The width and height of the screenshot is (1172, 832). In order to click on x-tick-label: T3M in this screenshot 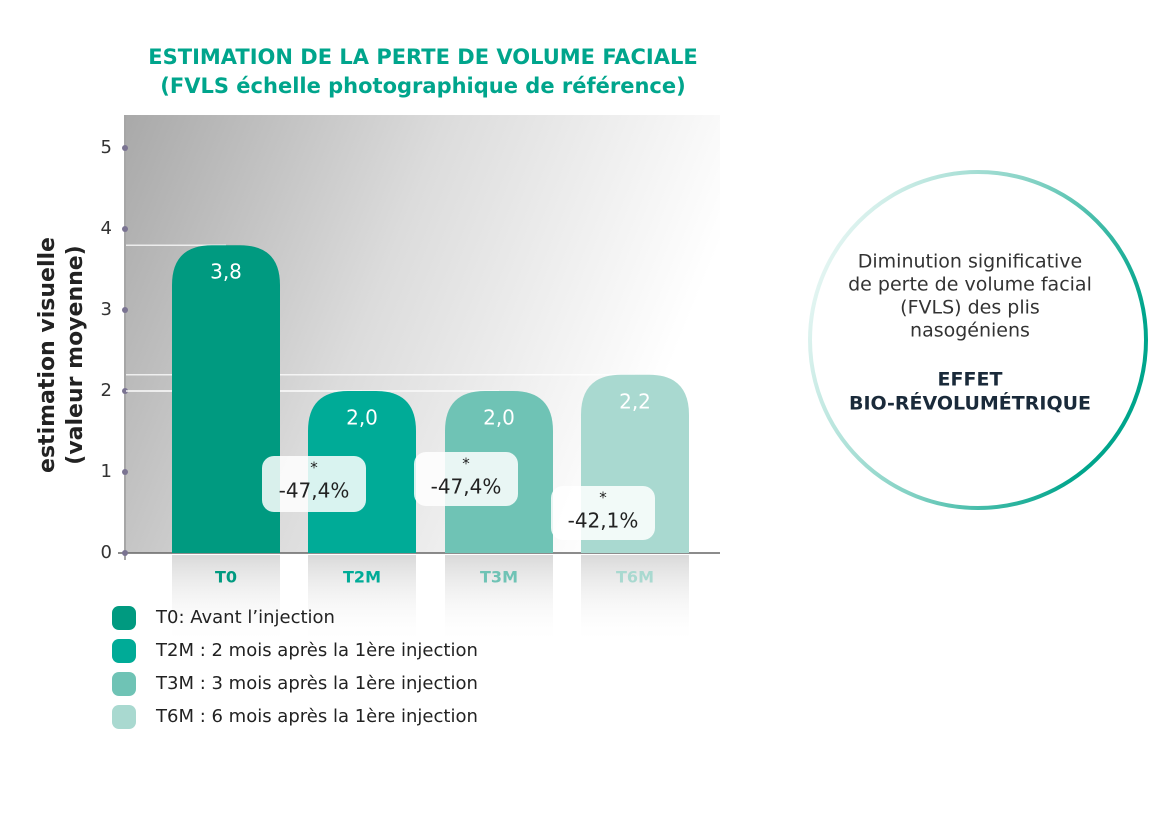, I will do `click(499, 577)`.